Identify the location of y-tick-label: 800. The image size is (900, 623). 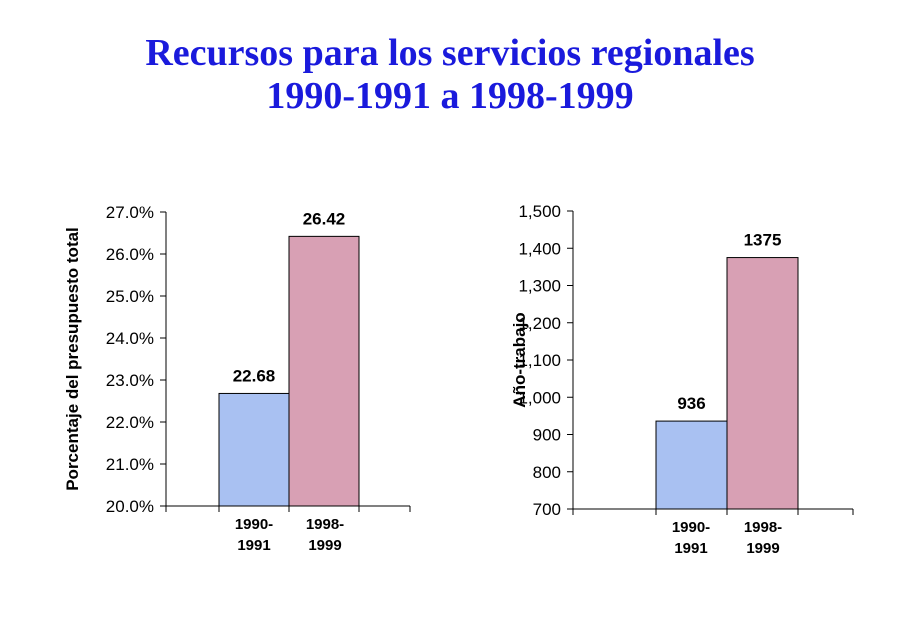
(547, 472).